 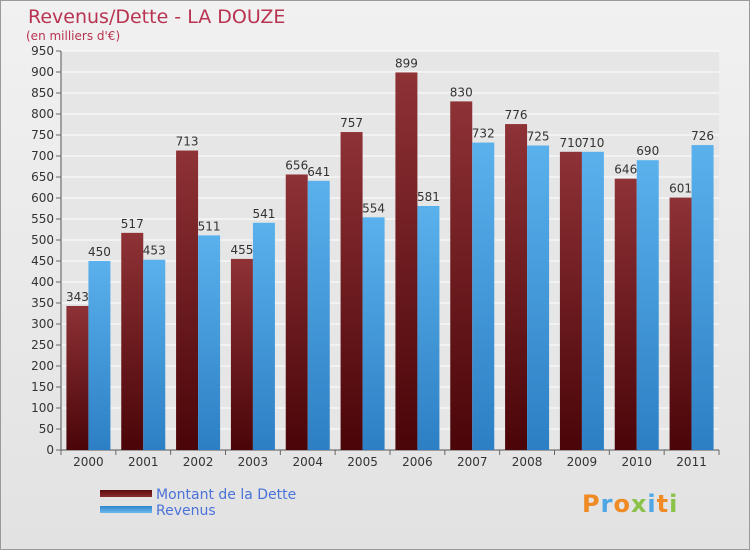 What do you see at coordinates (42, 303) in the screenshot?
I see `y-tick-label: 350` at bounding box center [42, 303].